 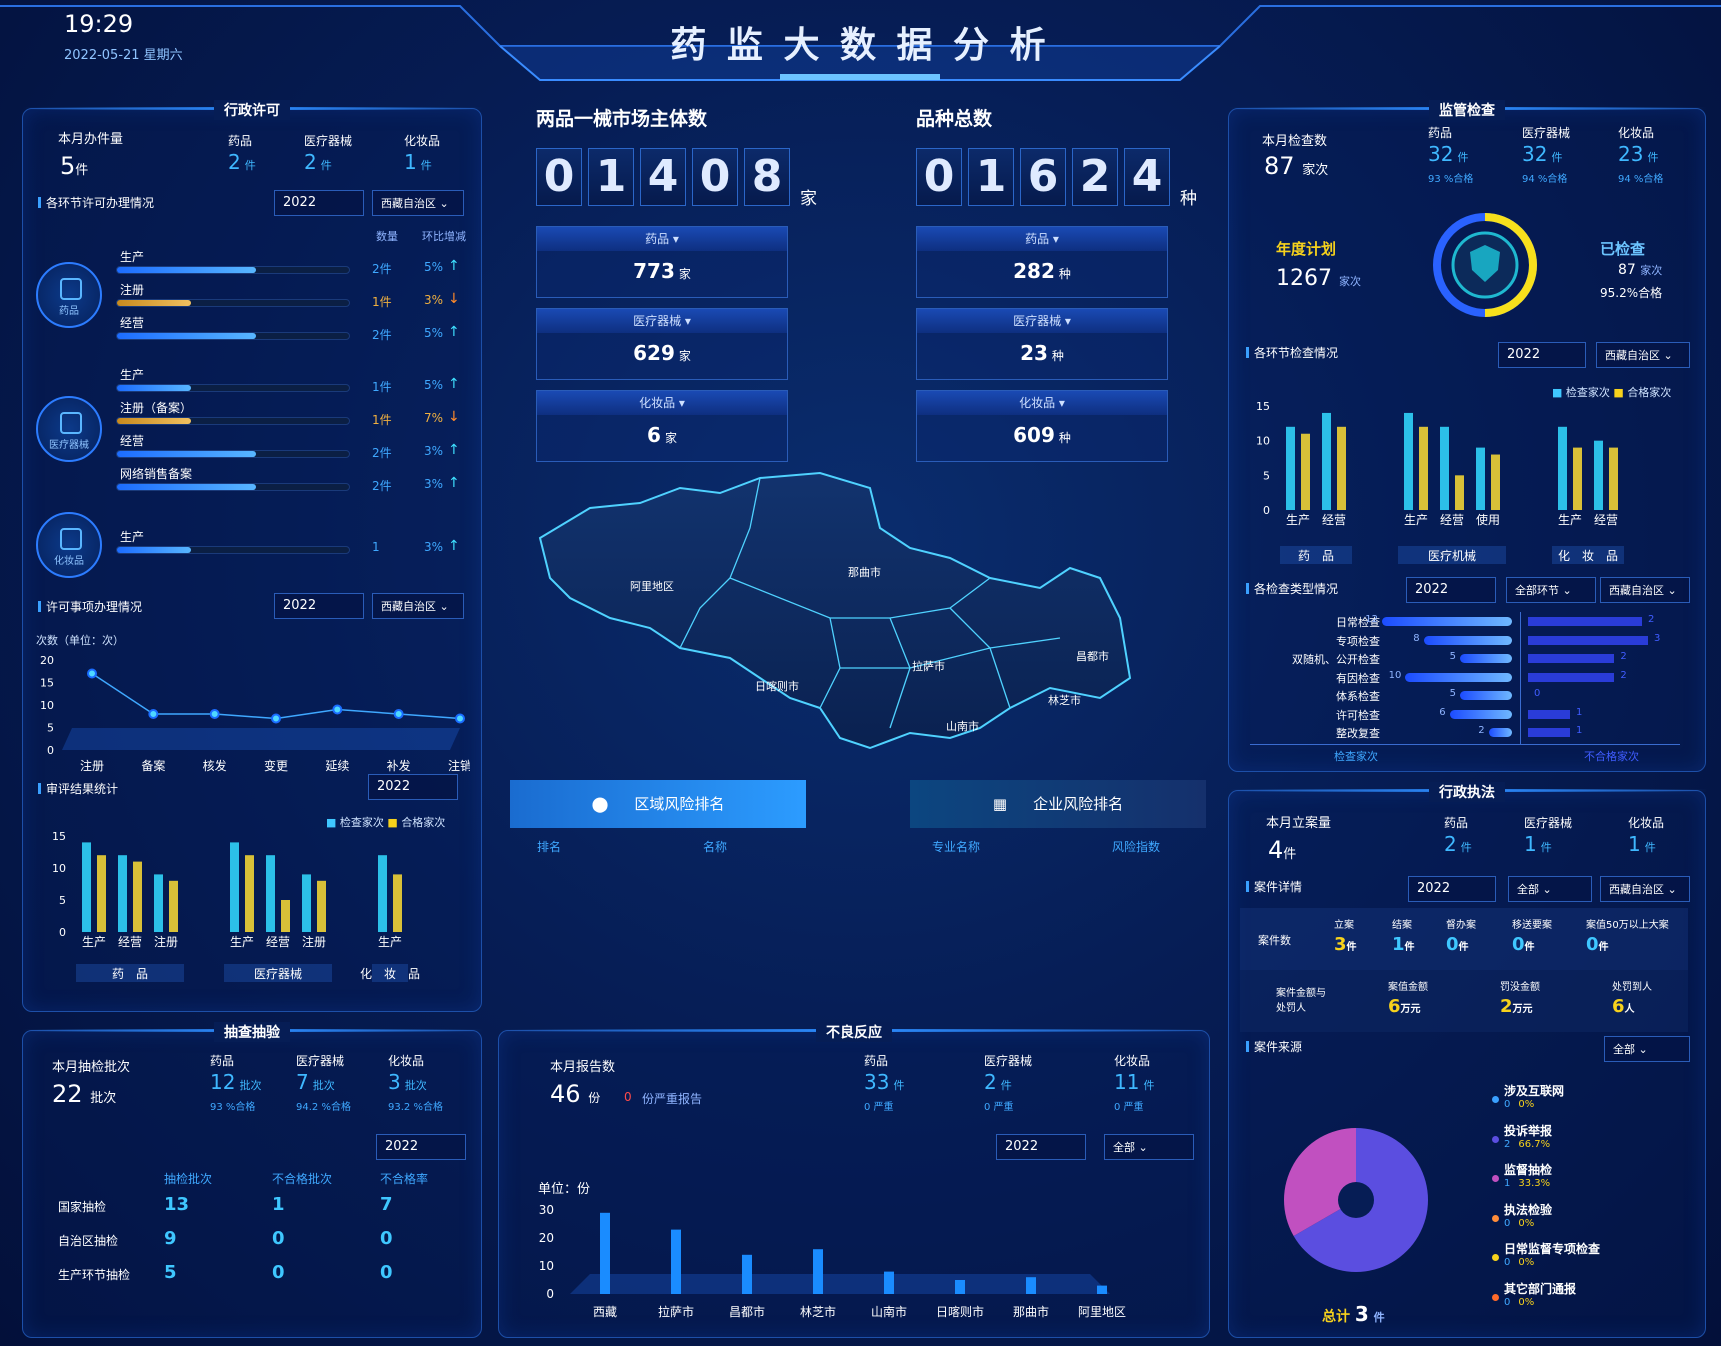 What do you see at coordinates (658, 804) in the screenshot?
I see `tab-region-risk: ⬤ 区域风险排名` at bounding box center [658, 804].